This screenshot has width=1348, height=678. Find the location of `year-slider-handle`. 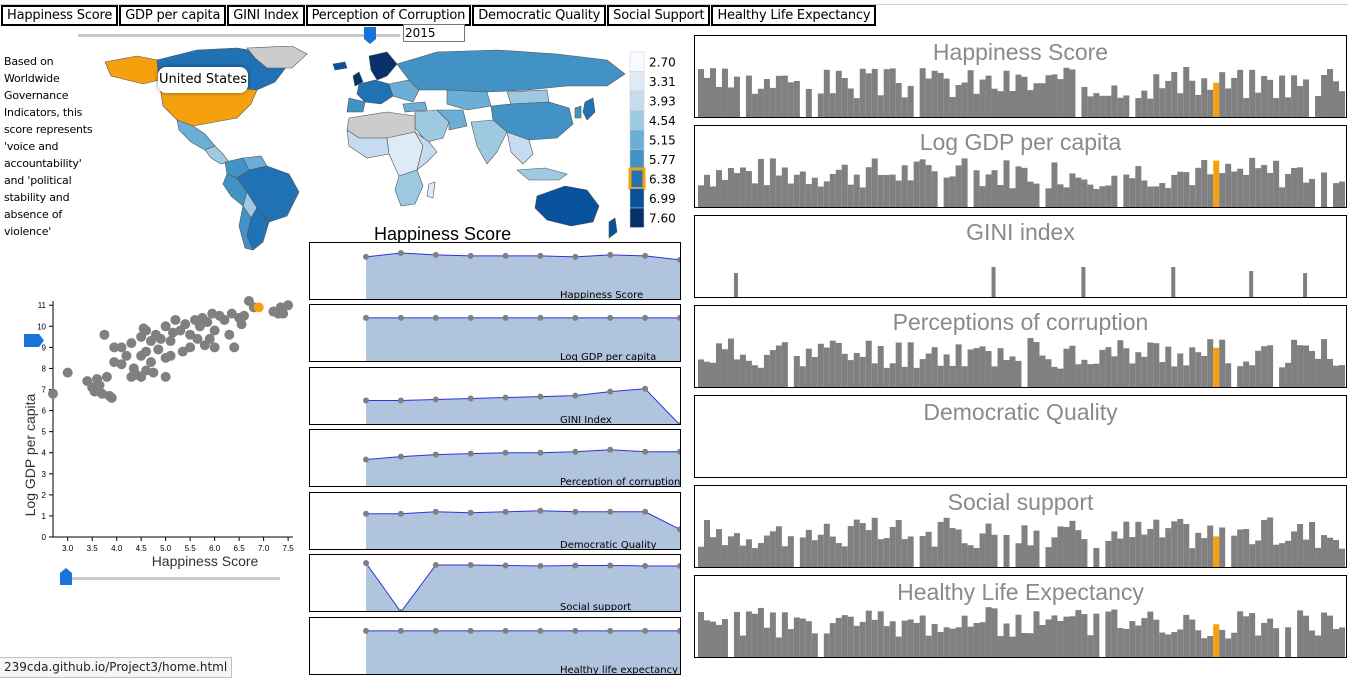

year-slider-handle is located at coordinates (370, 35).